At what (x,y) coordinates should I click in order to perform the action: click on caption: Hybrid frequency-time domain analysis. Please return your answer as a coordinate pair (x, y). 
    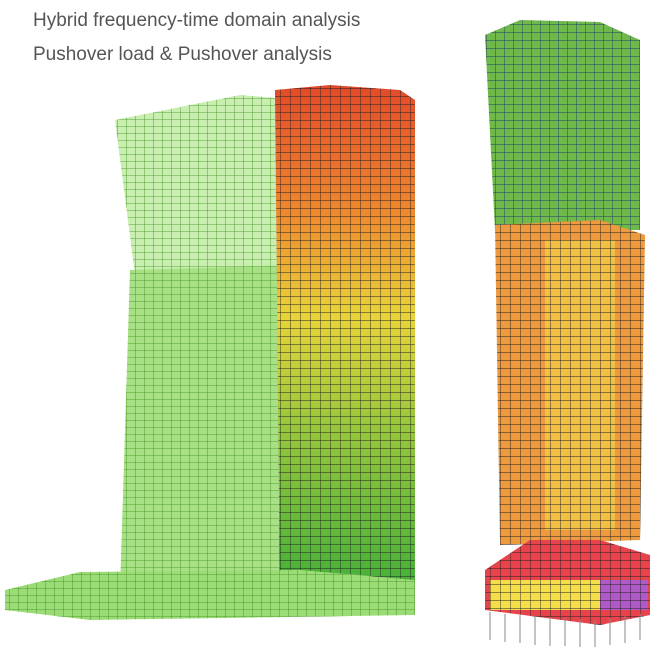
    Looking at the image, I should click on (197, 20).